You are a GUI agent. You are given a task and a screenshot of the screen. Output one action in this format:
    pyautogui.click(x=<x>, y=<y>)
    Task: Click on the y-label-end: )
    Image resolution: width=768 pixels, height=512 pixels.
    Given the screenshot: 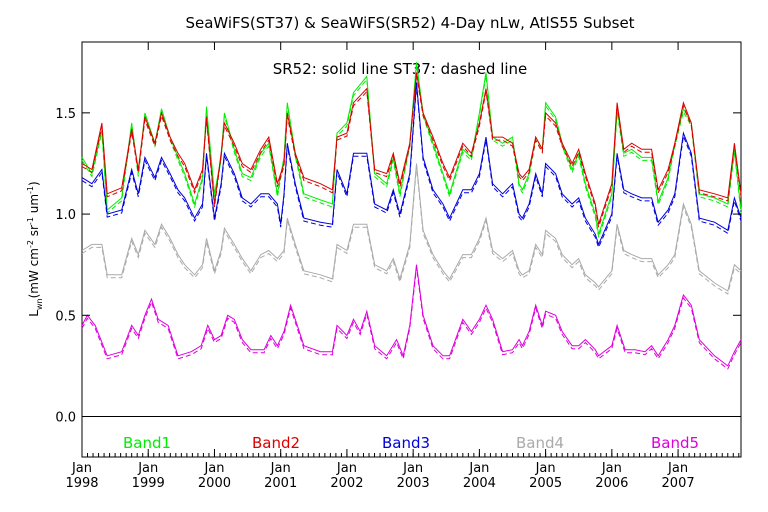 What is the action you would take?
    pyautogui.click(x=34, y=183)
    